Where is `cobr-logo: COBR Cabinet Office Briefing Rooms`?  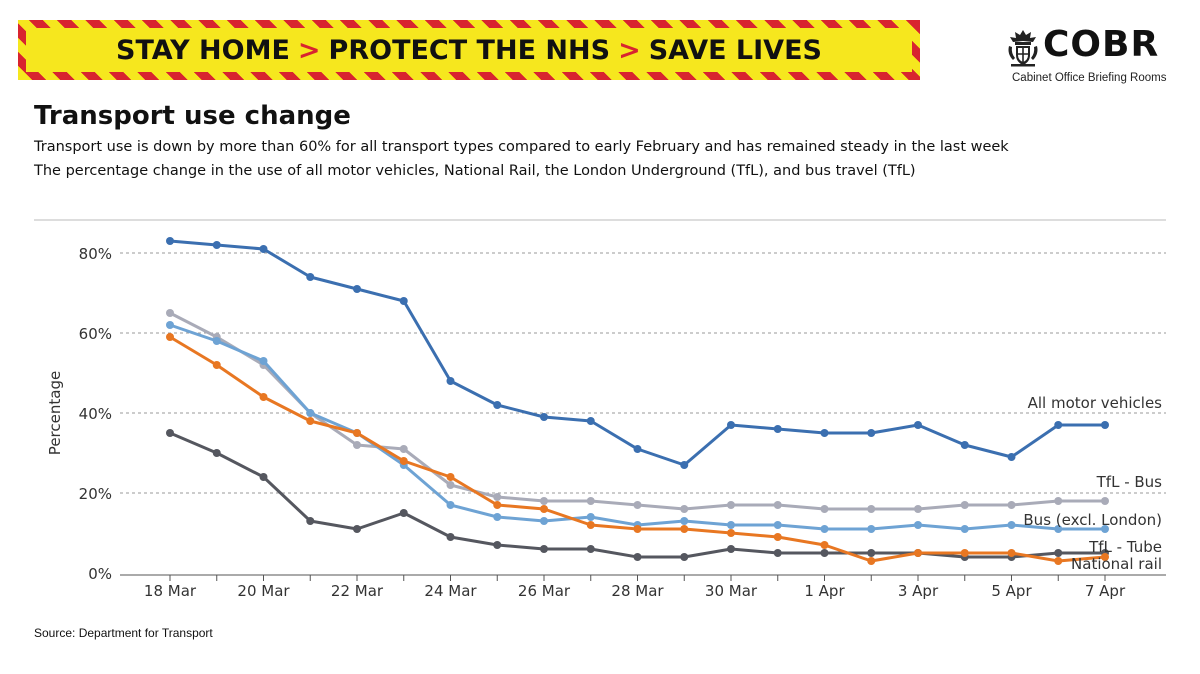
cobr-logo: COBR Cabinet Office Briefing Rooms is located at coordinates (1093, 56).